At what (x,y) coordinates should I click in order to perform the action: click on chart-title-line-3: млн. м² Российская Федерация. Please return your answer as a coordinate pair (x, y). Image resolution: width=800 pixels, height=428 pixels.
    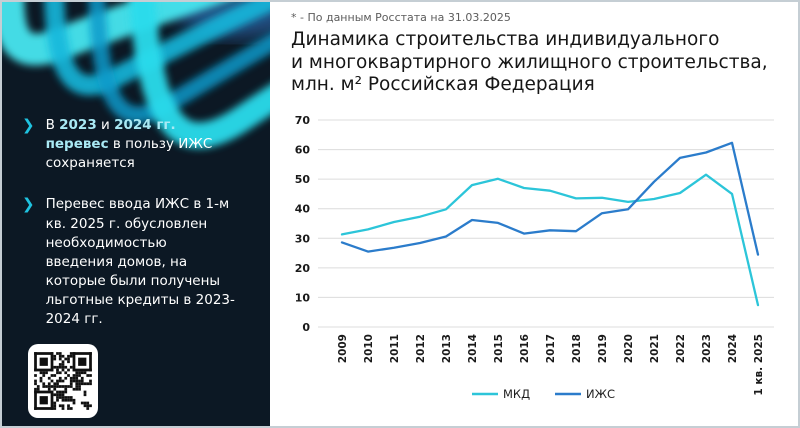
    Looking at the image, I should click on (443, 84).